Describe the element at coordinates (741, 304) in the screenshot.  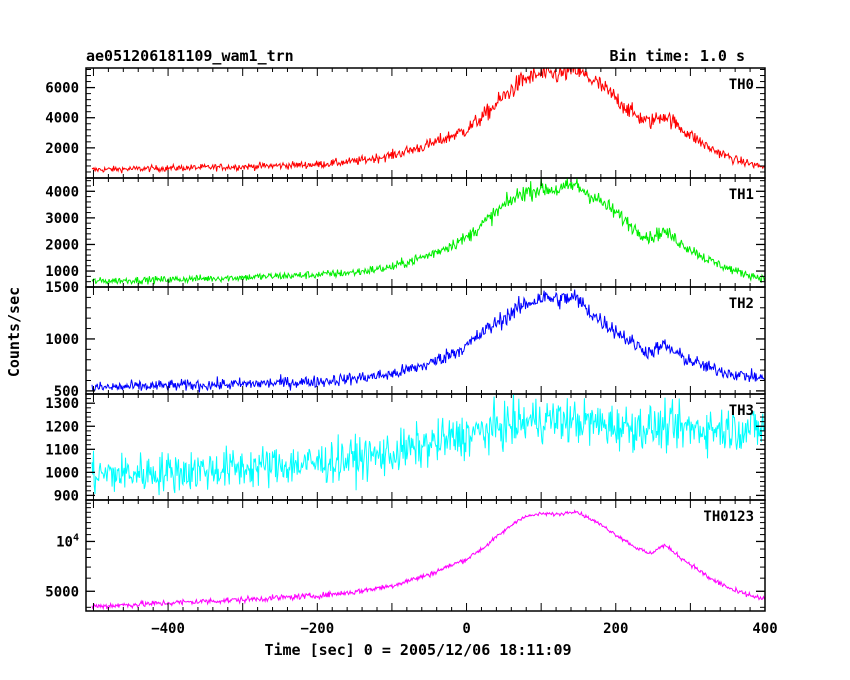
I see `panel-name-label: TH2` at that location.